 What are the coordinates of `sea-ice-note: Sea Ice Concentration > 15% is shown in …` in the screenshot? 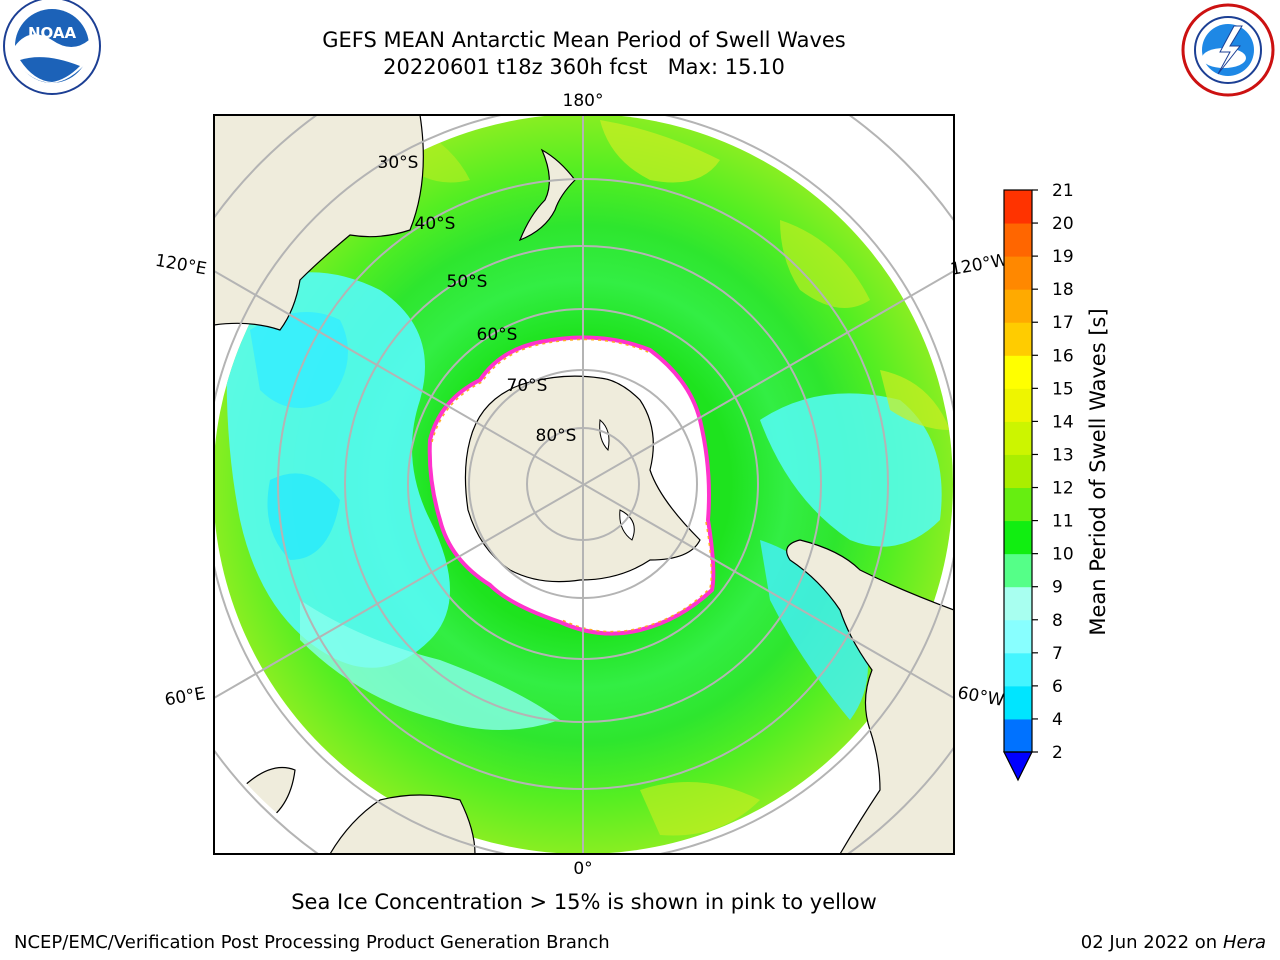 It's located at (584, 902).